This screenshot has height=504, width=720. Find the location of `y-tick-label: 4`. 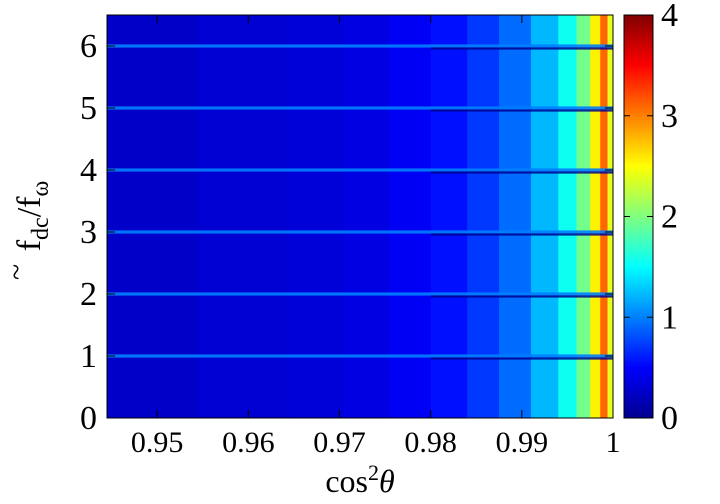

y-tick-label: 4 is located at coordinates (88, 170).